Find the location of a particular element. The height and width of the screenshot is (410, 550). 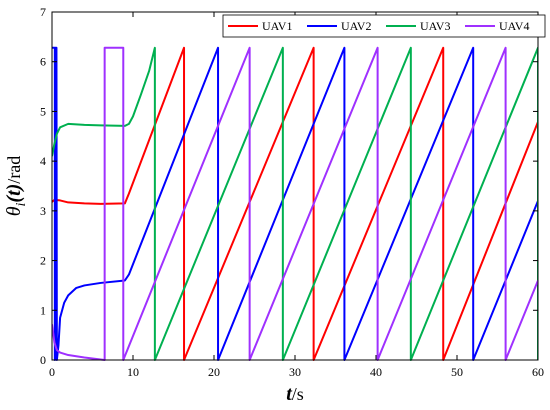

y-tick-label: 0 is located at coordinates (43, 360).